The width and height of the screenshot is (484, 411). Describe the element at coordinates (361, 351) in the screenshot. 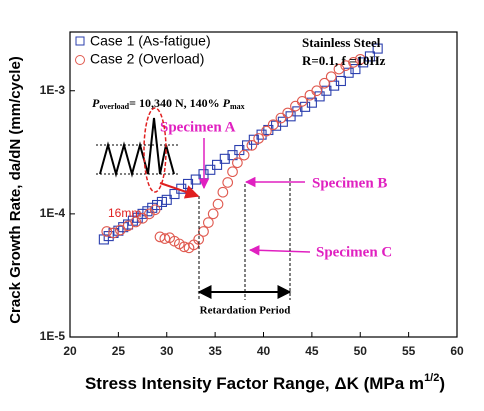

I see `x-tick-label: 50` at that location.